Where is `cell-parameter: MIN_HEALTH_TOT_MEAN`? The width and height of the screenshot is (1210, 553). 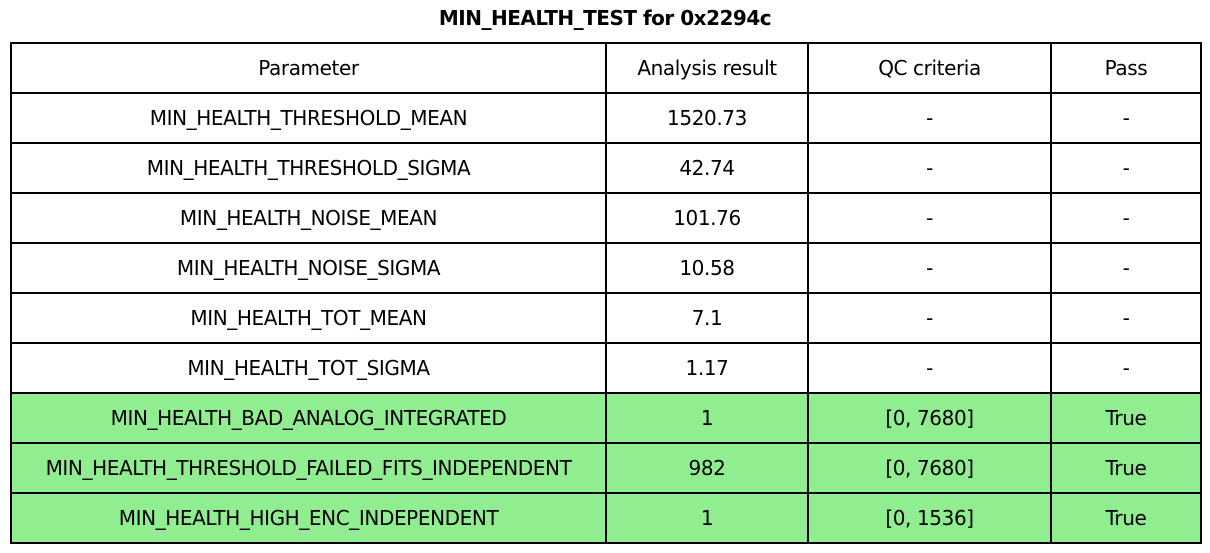 cell-parameter: MIN_HEALTH_TOT_MEAN is located at coordinates (308, 318).